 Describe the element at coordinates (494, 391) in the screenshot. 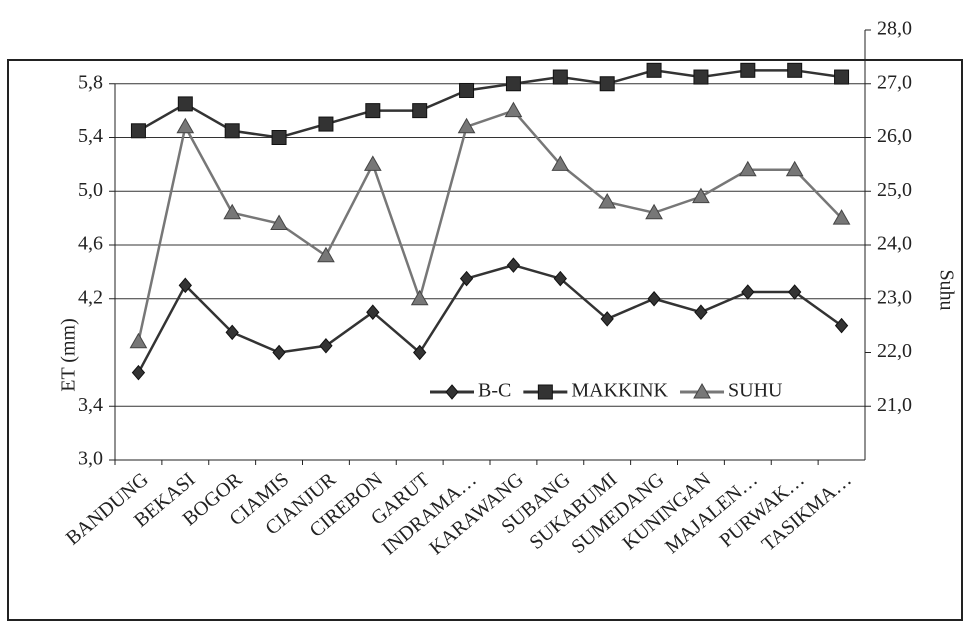

I see `legend-label: B-C` at that location.